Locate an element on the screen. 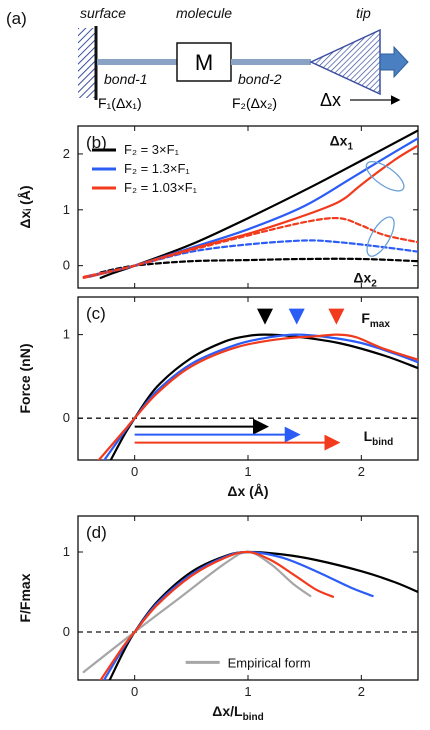 The height and width of the screenshot is (730, 430). f1-label: F₁(Δx₁) is located at coordinates (120, 103).